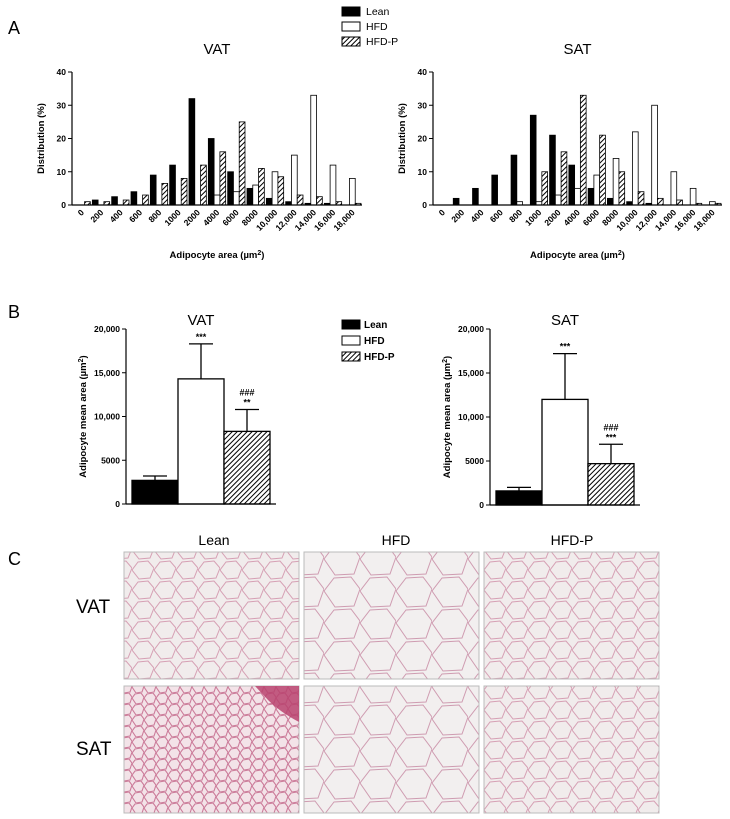  Describe the element at coordinates (571, 749) in the screenshot. I see `micrograph-sat-hfdp` at that location.